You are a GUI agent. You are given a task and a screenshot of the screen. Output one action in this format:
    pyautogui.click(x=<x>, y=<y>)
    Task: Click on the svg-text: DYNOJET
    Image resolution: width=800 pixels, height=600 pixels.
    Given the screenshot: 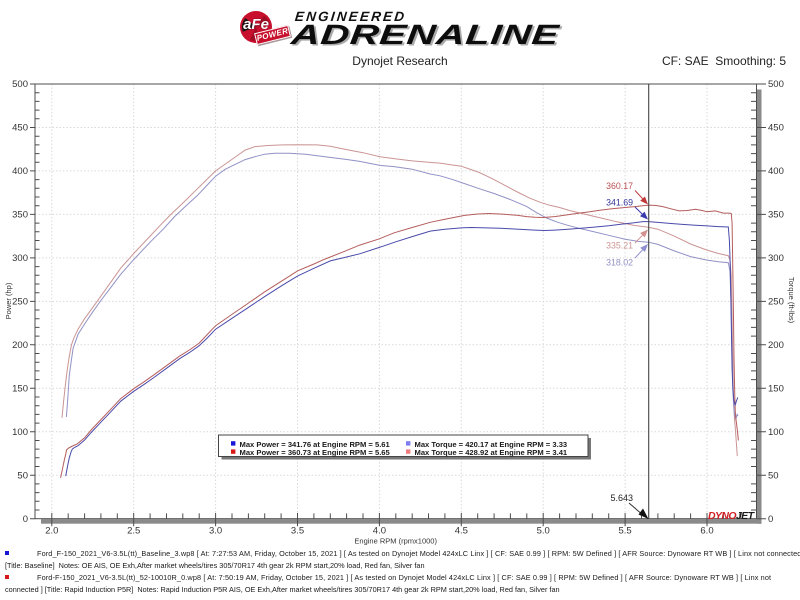 What is the action you would take?
    pyautogui.click(x=732, y=516)
    